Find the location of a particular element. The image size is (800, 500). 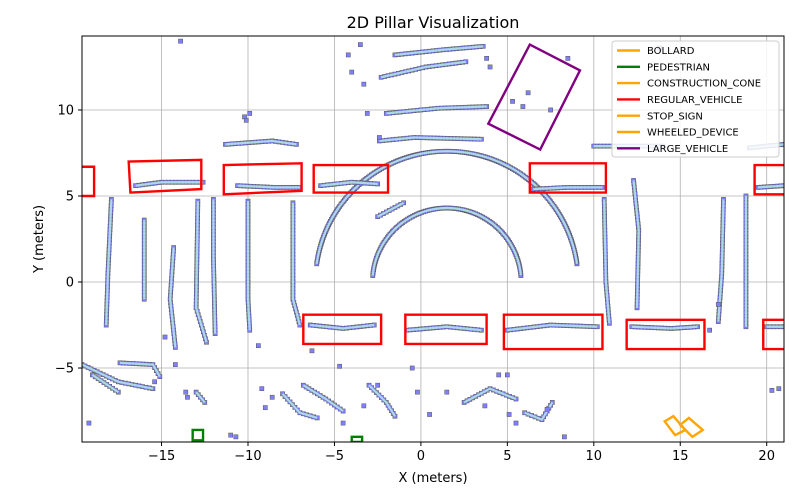

x-tick-label: −15 is located at coordinates (161, 456).